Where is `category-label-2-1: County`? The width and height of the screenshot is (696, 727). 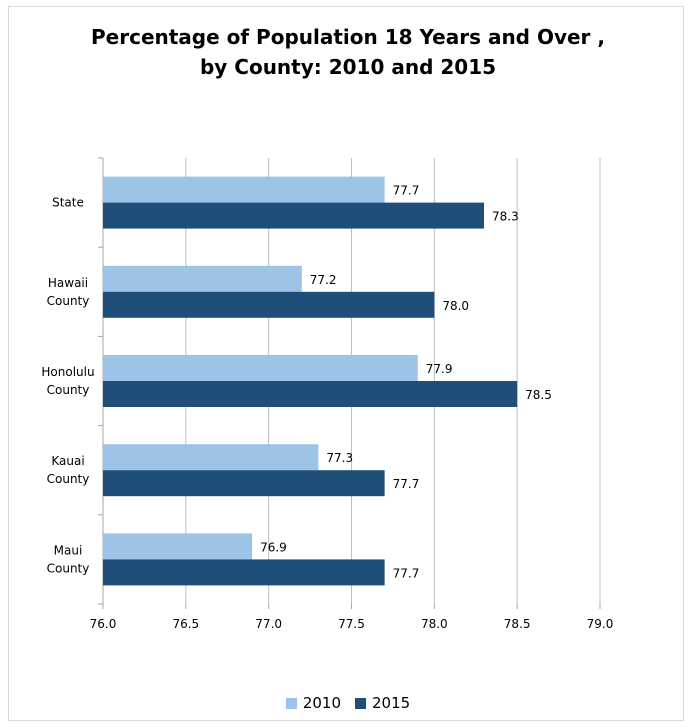
category-label-2-1: County is located at coordinates (68, 390).